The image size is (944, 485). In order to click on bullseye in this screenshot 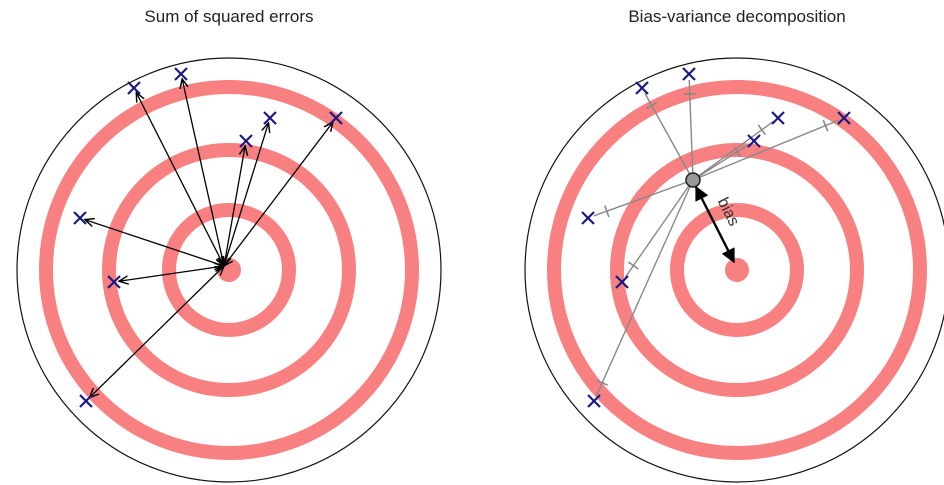, I will do `click(737, 270)`.